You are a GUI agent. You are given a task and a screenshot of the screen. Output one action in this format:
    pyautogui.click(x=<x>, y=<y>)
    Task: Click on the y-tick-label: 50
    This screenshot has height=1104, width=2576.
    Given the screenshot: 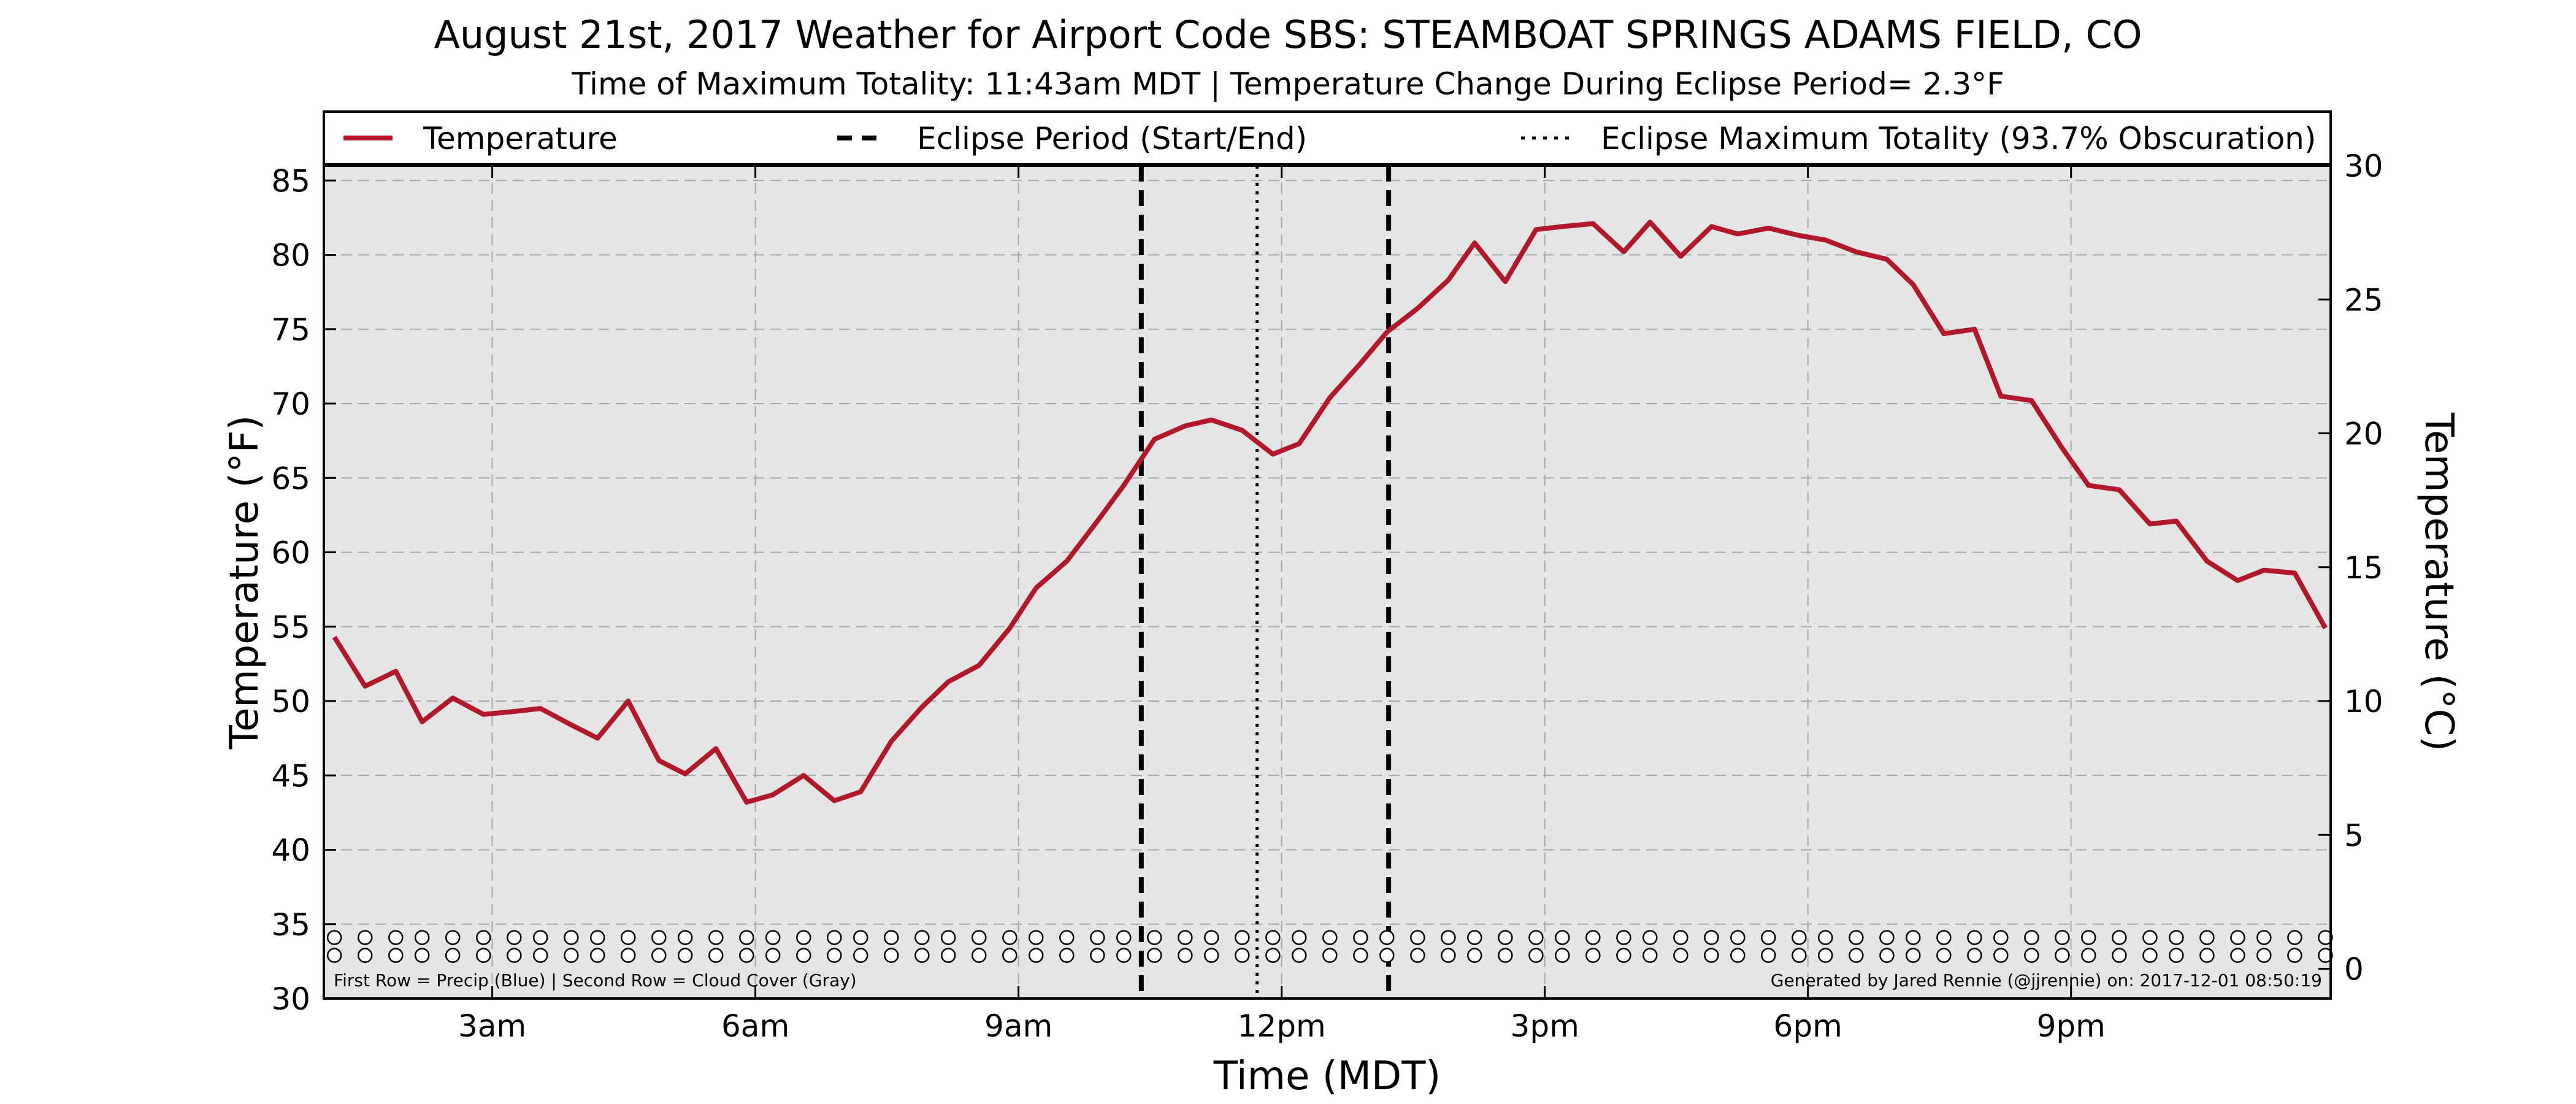 What is the action you would take?
    pyautogui.click(x=290, y=701)
    